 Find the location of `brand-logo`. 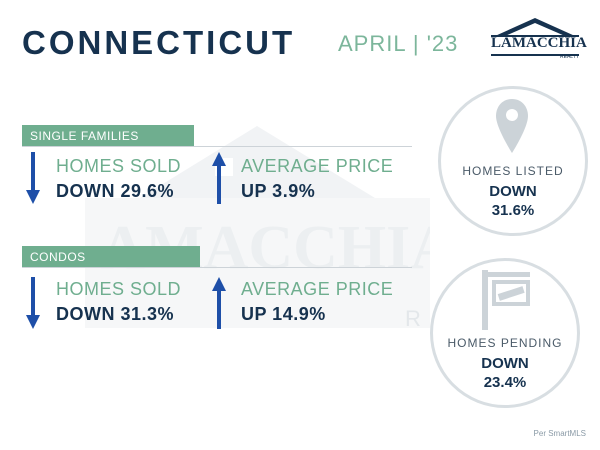

brand-logo is located at coordinates (535, 37).